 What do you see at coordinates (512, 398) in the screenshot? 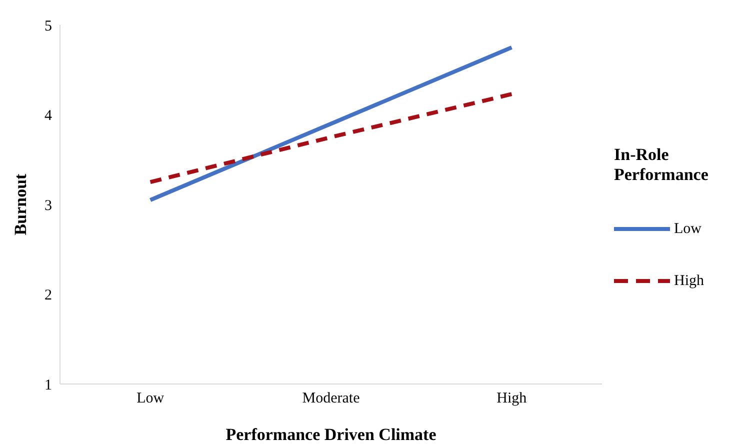
I see `x-tick-label: High` at bounding box center [512, 398].